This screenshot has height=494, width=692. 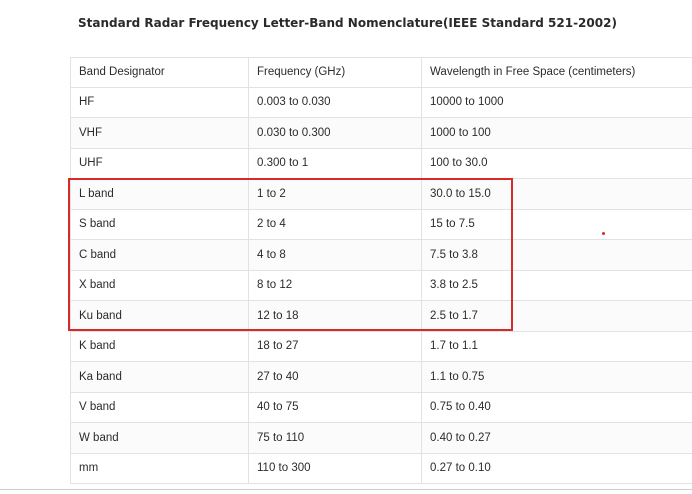 What do you see at coordinates (335, 407) in the screenshot?
I see `frequency-cell: 40 to 75` at bounding box center [335, 407].